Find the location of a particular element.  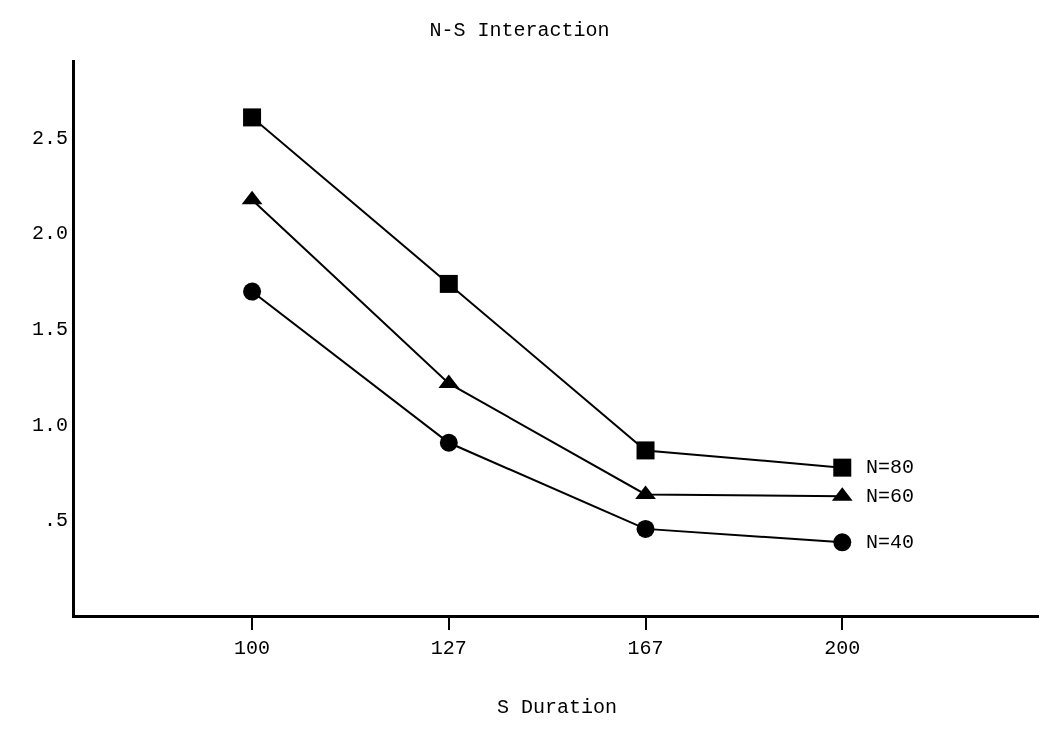

y-tick-label: 2.5 is located at coordinates (49, 138).